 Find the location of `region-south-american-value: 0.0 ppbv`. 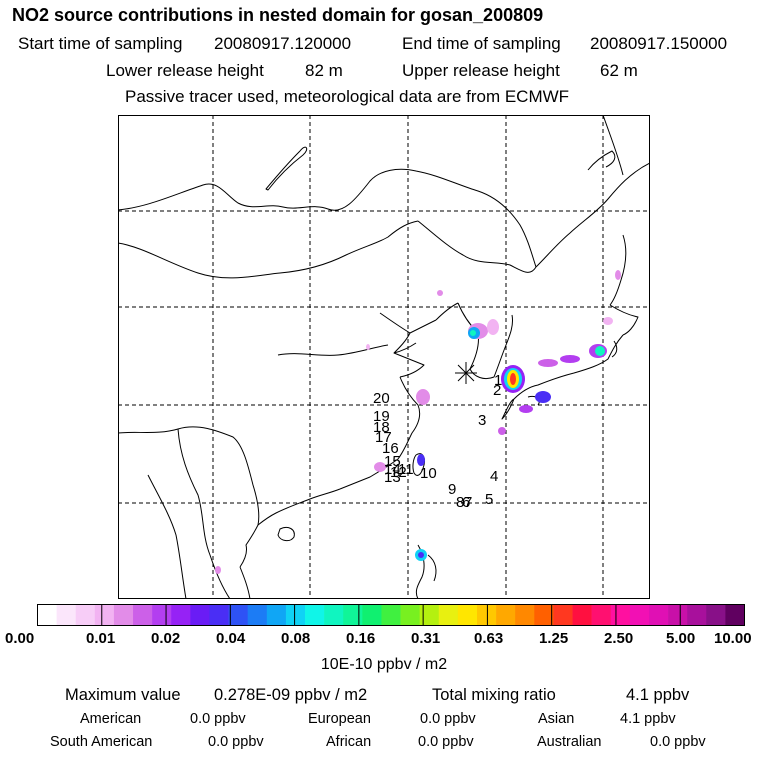

region-south-american-value: 0.0 ppbv is located at coordinates (236, 742).